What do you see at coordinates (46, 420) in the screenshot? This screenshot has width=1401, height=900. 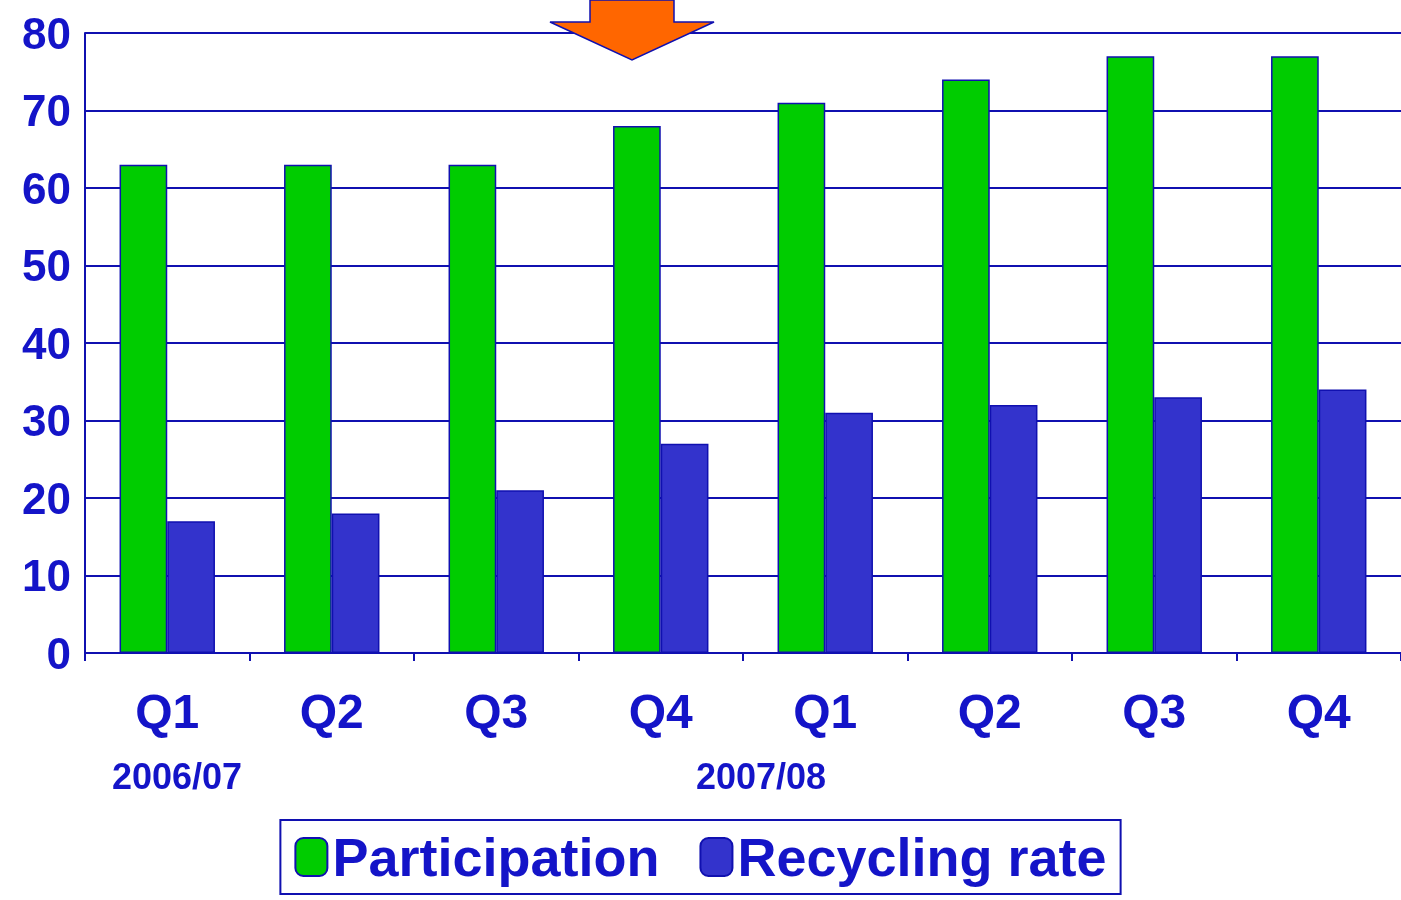 I see `y-tick-label: 30` at bounding box center [46, 420].